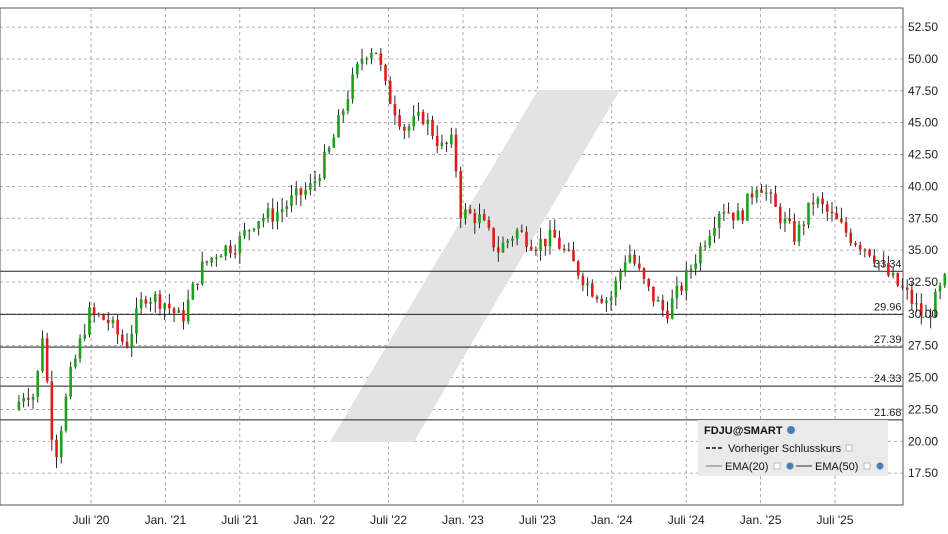 The width and height of the screenshot is (948, 534). What do you see at coordinates (923, 441) in the screenshot?
I see `y-tick-label: 20.00` at bounding box center [923, 441].